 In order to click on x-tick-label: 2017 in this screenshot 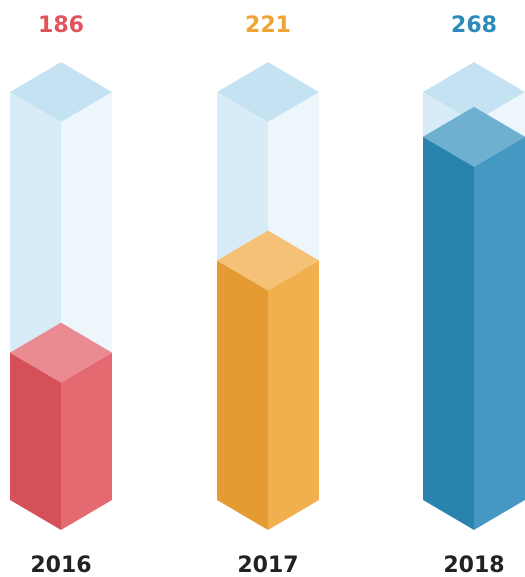, I will do `click(267, 565)`.